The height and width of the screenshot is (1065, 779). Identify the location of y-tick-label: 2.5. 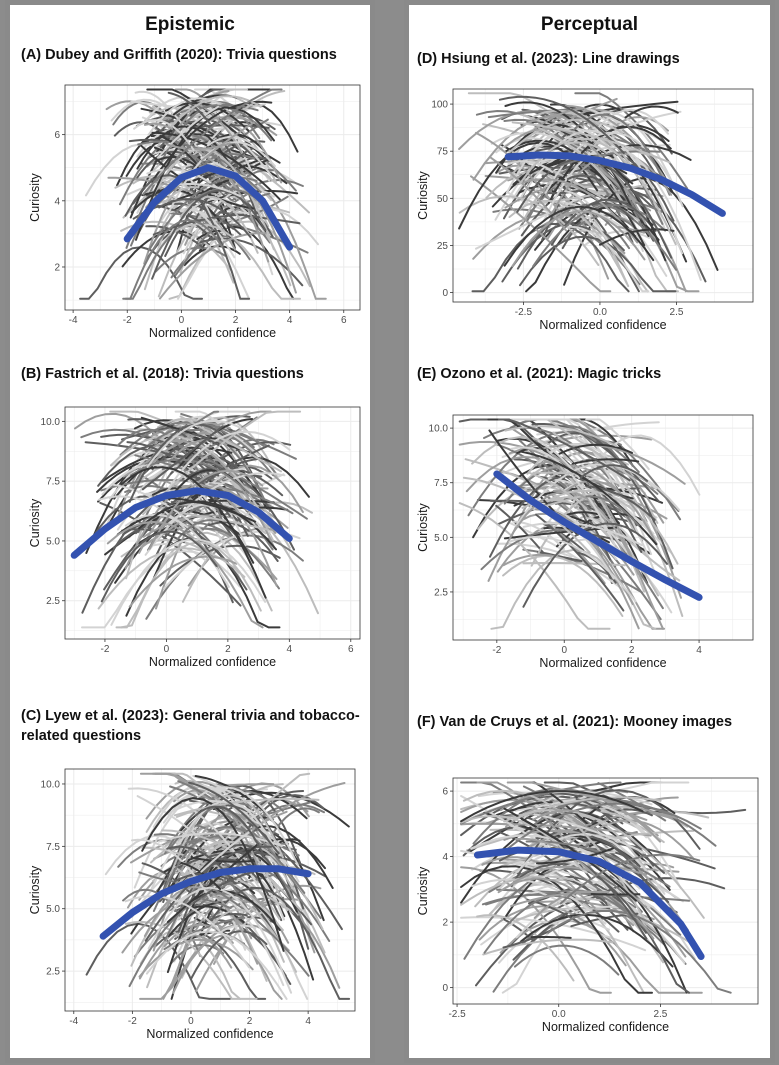
(53, 972).